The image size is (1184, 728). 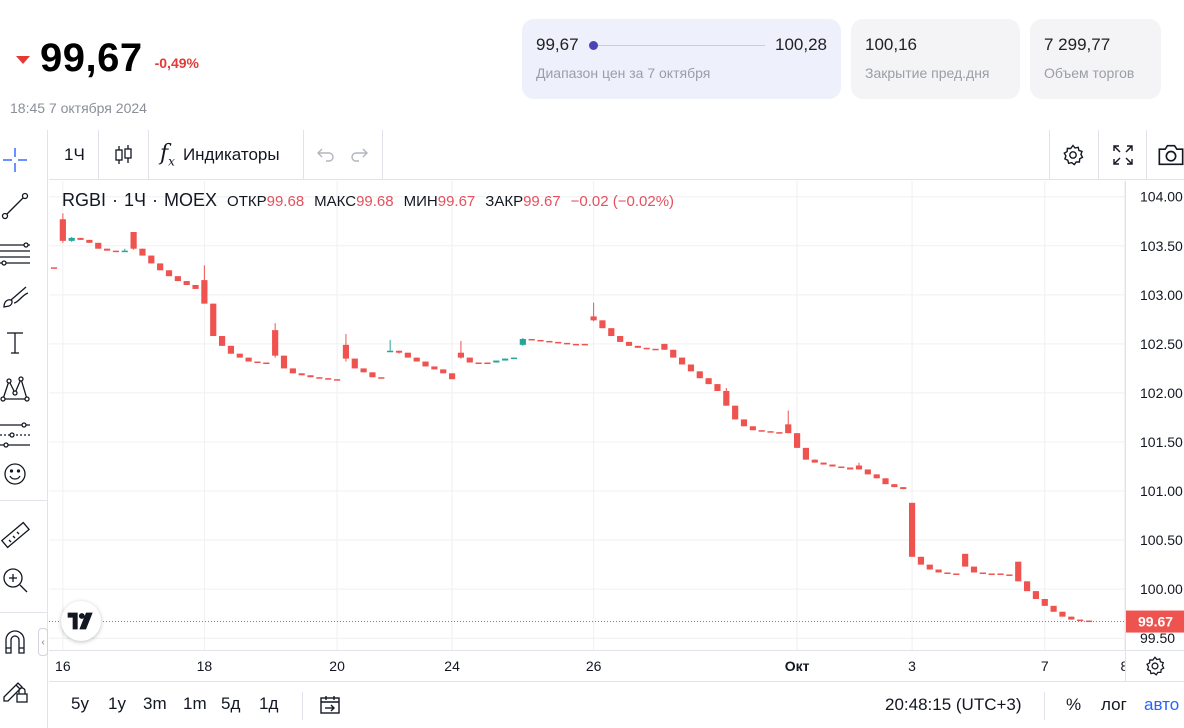 I want to click on range-1m-button: 1m, so click(x=195, y=703).